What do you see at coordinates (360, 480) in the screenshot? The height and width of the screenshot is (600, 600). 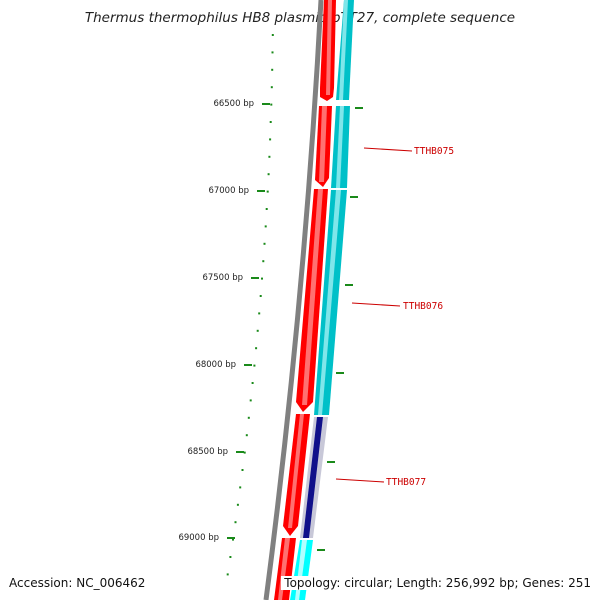 I see `callout-line-tthb077` at bounding box center [360, 480].